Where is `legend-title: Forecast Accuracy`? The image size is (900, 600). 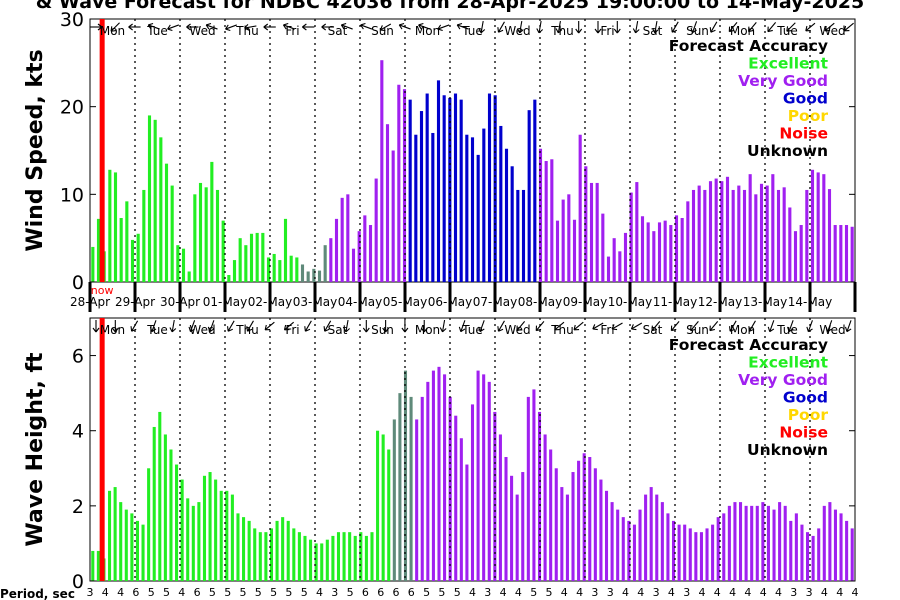 legend-title: Forecast Accuracy is located at coordinates (748, 345).